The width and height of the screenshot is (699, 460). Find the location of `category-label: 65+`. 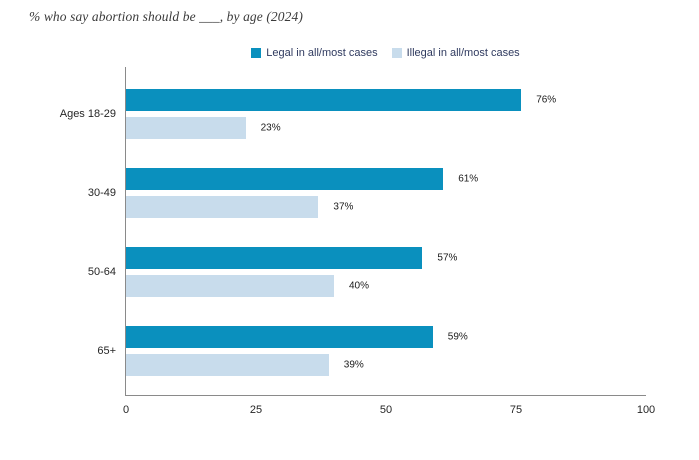

category-label: 65+ is located at coordinates (106, 351).